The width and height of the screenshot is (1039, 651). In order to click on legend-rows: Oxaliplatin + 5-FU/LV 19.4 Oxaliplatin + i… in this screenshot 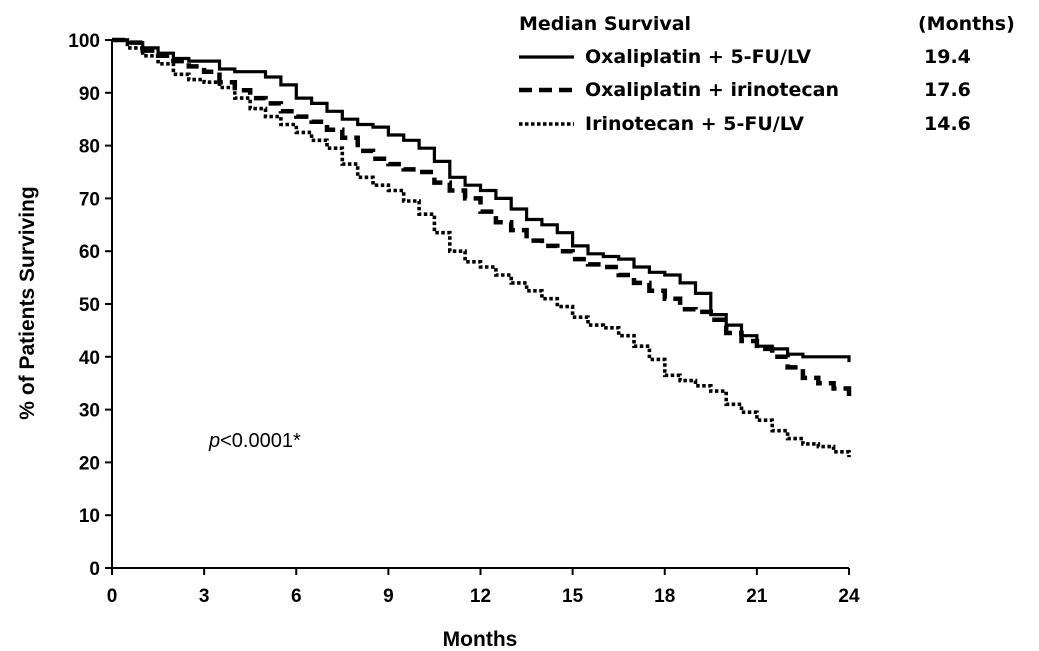, I will do `click(745, 90)`.